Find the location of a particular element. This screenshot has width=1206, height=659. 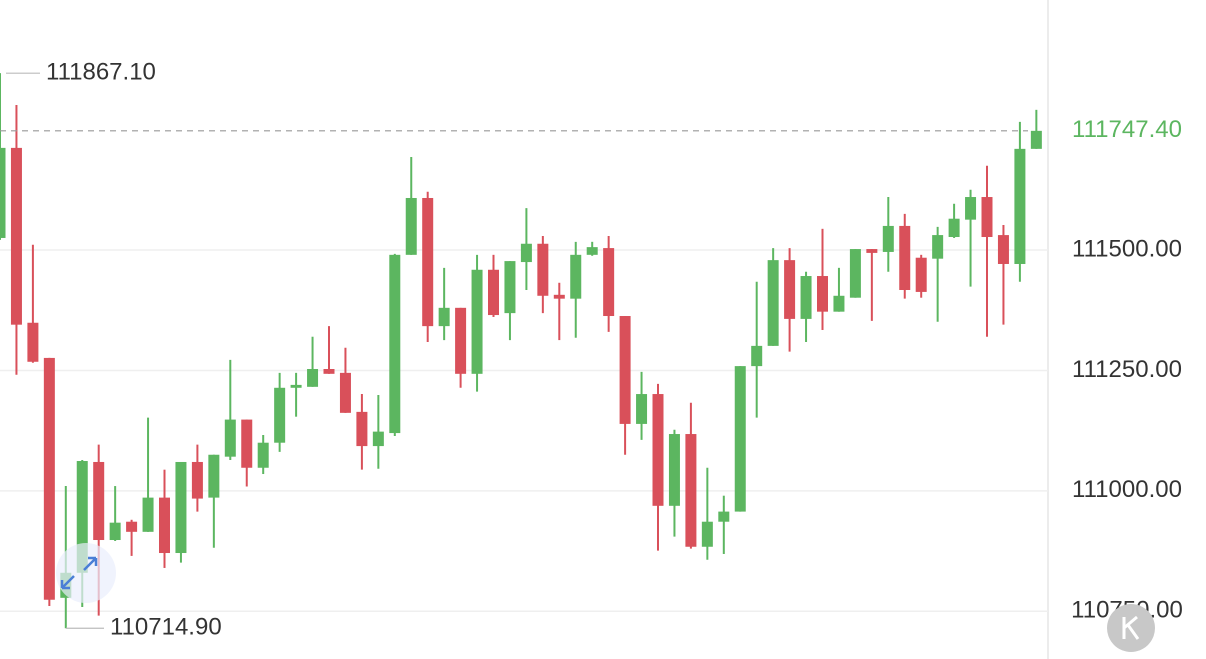

zoom-button-bg is located at coordinates (86, 573).